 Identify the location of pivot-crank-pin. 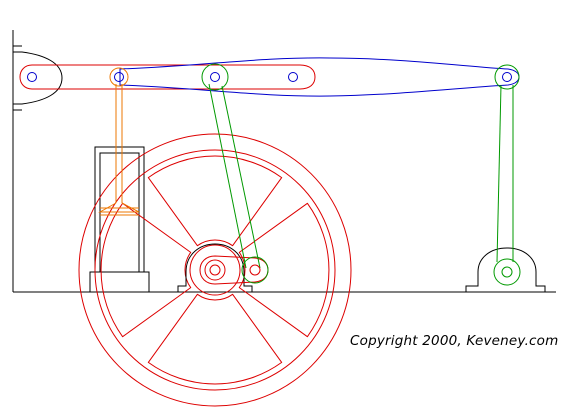
(255, 270).